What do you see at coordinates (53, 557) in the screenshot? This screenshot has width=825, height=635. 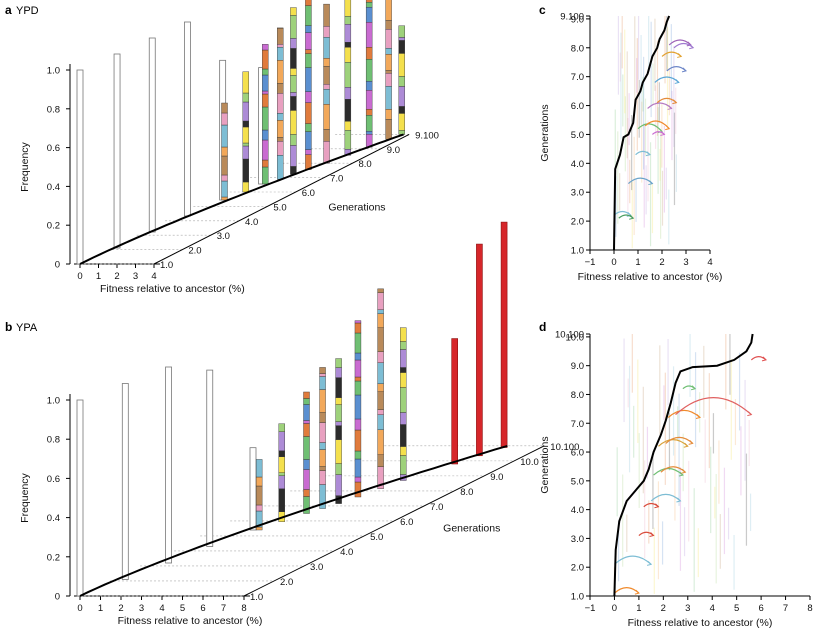 I see `frequency-tick-label: 0.2` at bounding box center [53, 557].